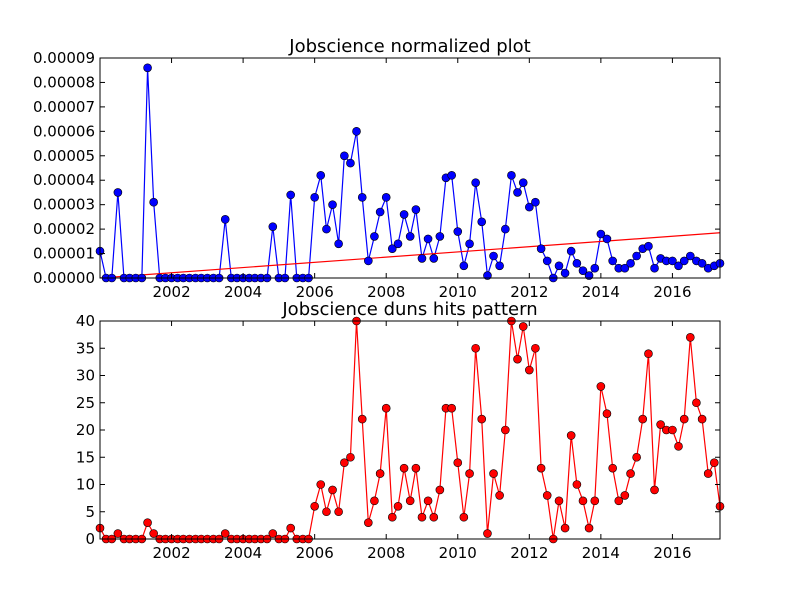 The height and width of the screenshot is (600, 800). I want to click on y-tick-label: 0.00004, so click(64, 180).